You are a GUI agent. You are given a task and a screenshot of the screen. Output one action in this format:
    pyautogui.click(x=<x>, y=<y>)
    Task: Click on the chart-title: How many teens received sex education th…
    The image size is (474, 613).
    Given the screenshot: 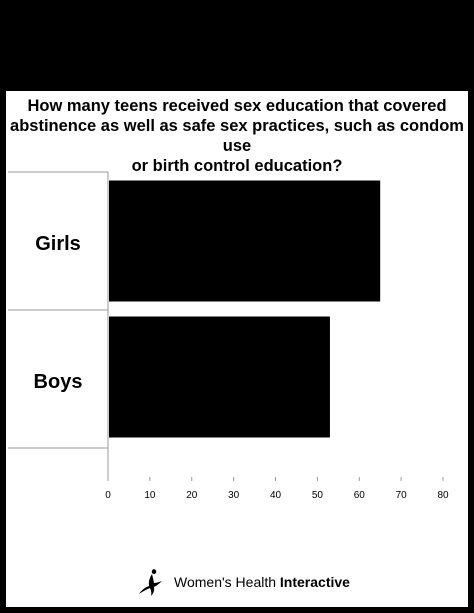 What is the action you would take?
    pyautogui.click(x=237, y=136)
    